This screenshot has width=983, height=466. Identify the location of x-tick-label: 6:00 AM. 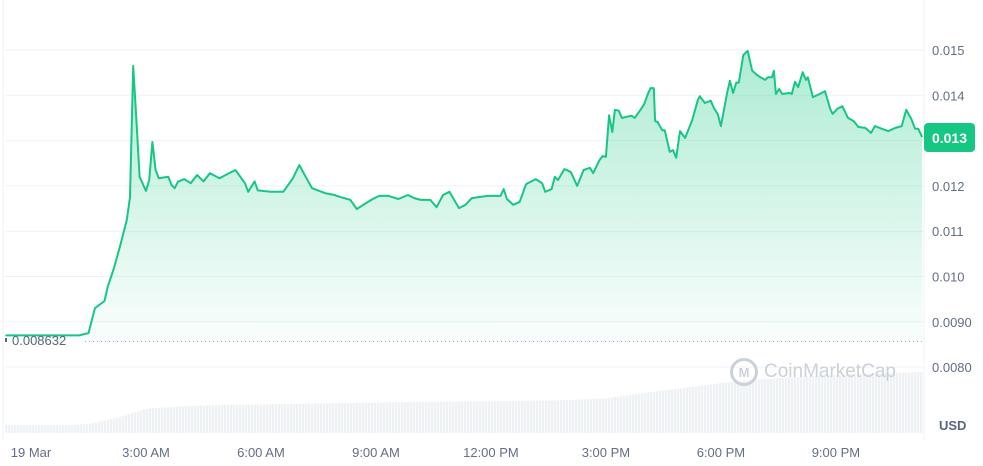
(261, 452).